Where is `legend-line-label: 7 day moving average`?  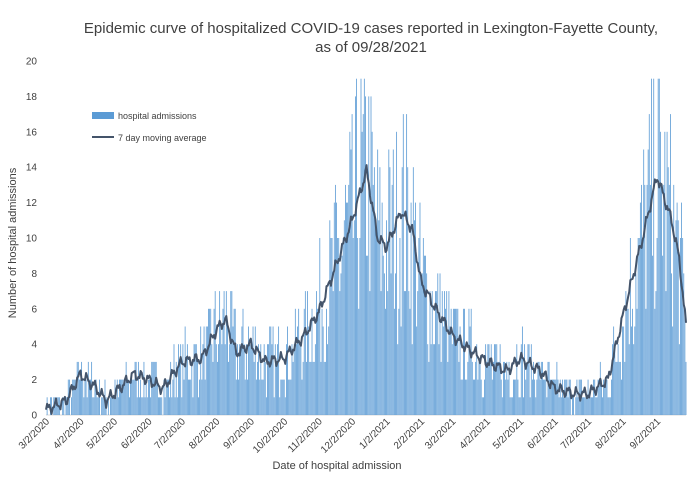 legend-line-label: 7 day moving average is located at coordinates (162, 138).